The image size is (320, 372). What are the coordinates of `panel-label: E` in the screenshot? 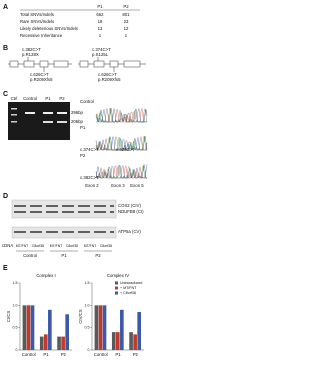 It's located at (5, 268).